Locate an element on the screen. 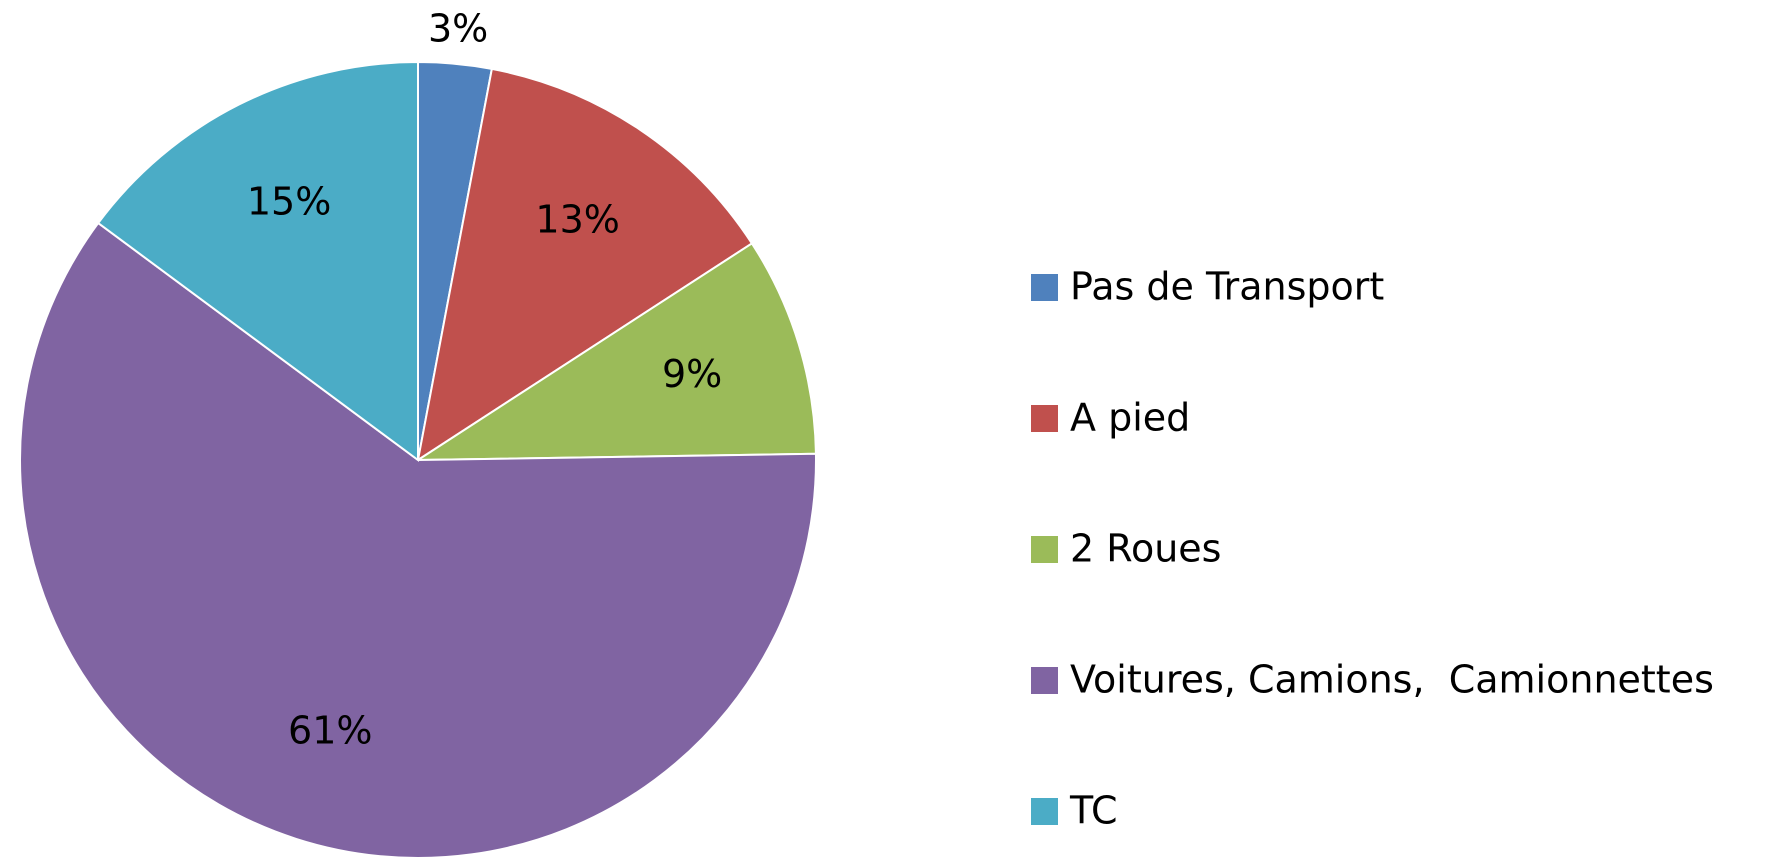  data-label: 3% is located at coordinates (458, 28).